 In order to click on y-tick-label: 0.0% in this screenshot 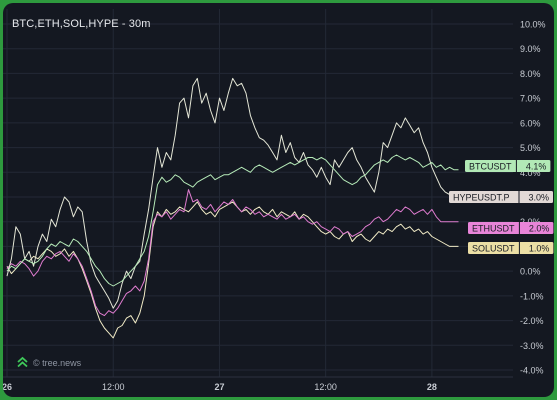, I will do `click(530, 272)`.